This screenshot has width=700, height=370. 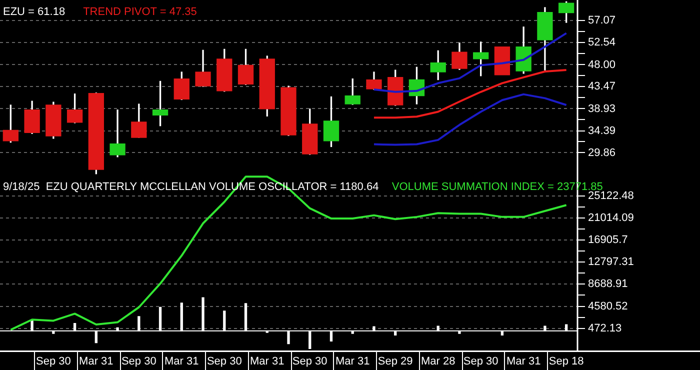 I want to click on y-tick-label: 48.00, so click(x=602, y=64).